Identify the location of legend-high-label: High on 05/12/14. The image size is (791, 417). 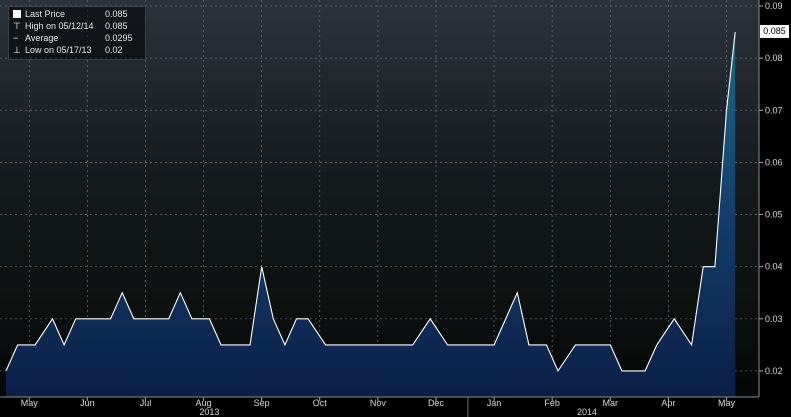
(59, 26).